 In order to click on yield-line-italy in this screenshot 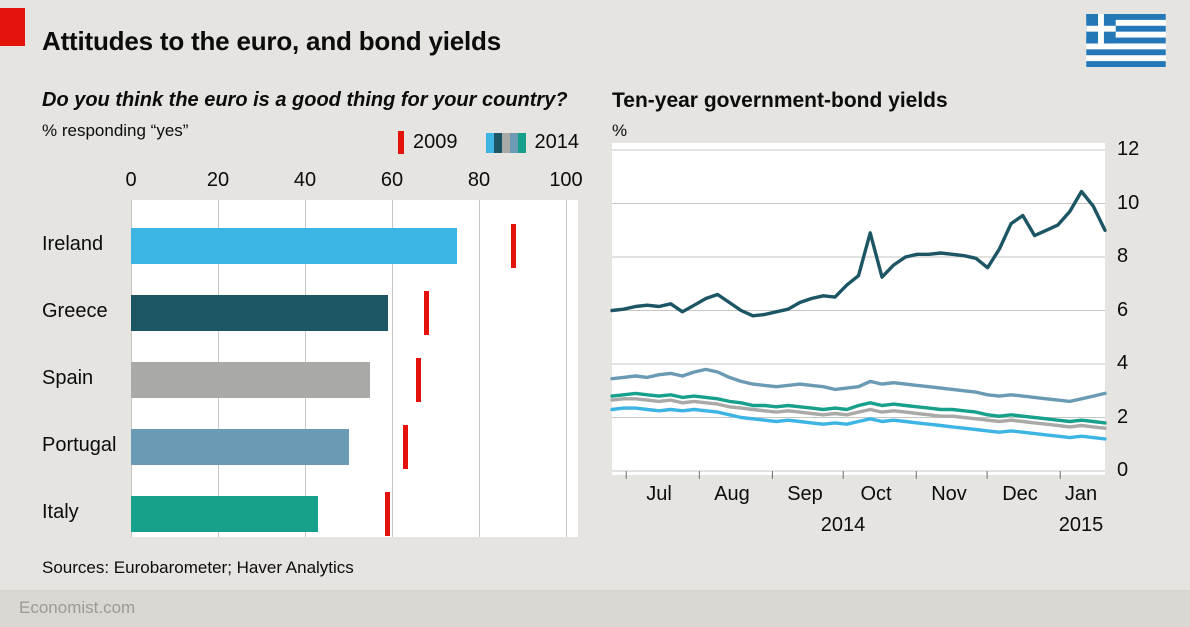, I will do `click(858, 408)`.